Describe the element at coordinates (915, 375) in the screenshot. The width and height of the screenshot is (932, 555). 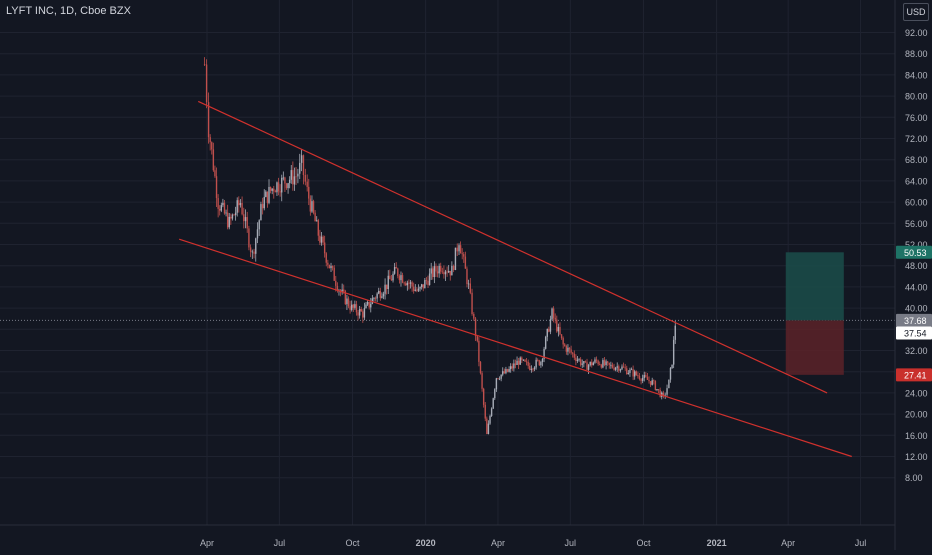
I see `price-label-stop: 27.41` at that location.